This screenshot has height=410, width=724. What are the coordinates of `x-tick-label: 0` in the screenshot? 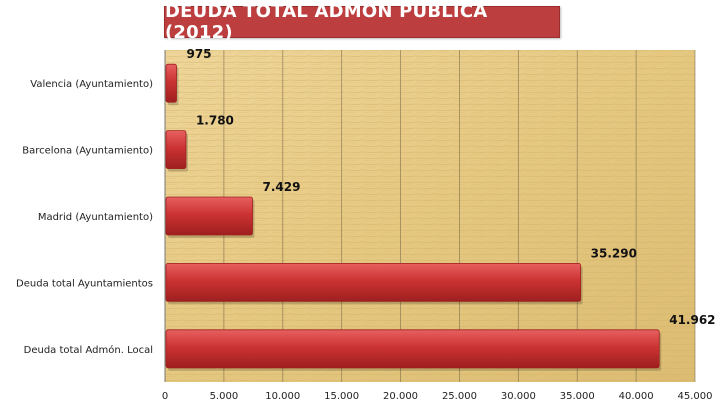 It's located at (165, 396).